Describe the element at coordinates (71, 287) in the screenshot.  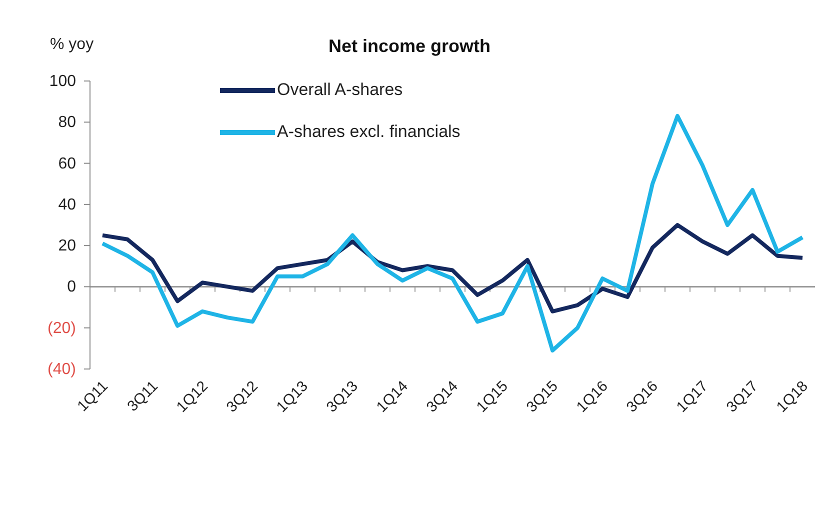
I see `y-tick-label: 0` at that location.